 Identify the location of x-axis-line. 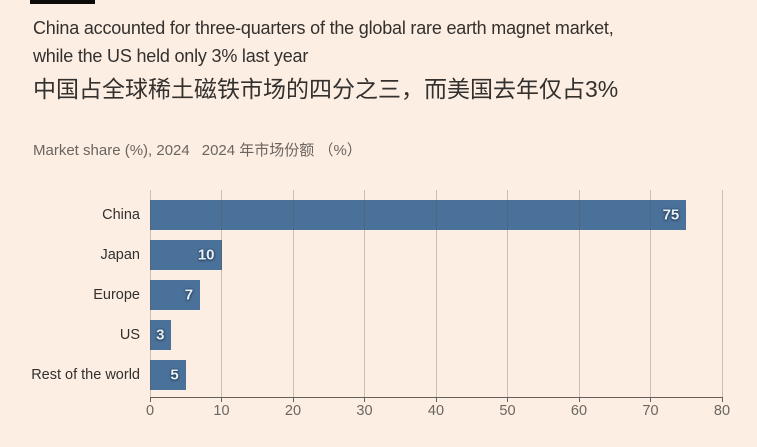
(436, 397).